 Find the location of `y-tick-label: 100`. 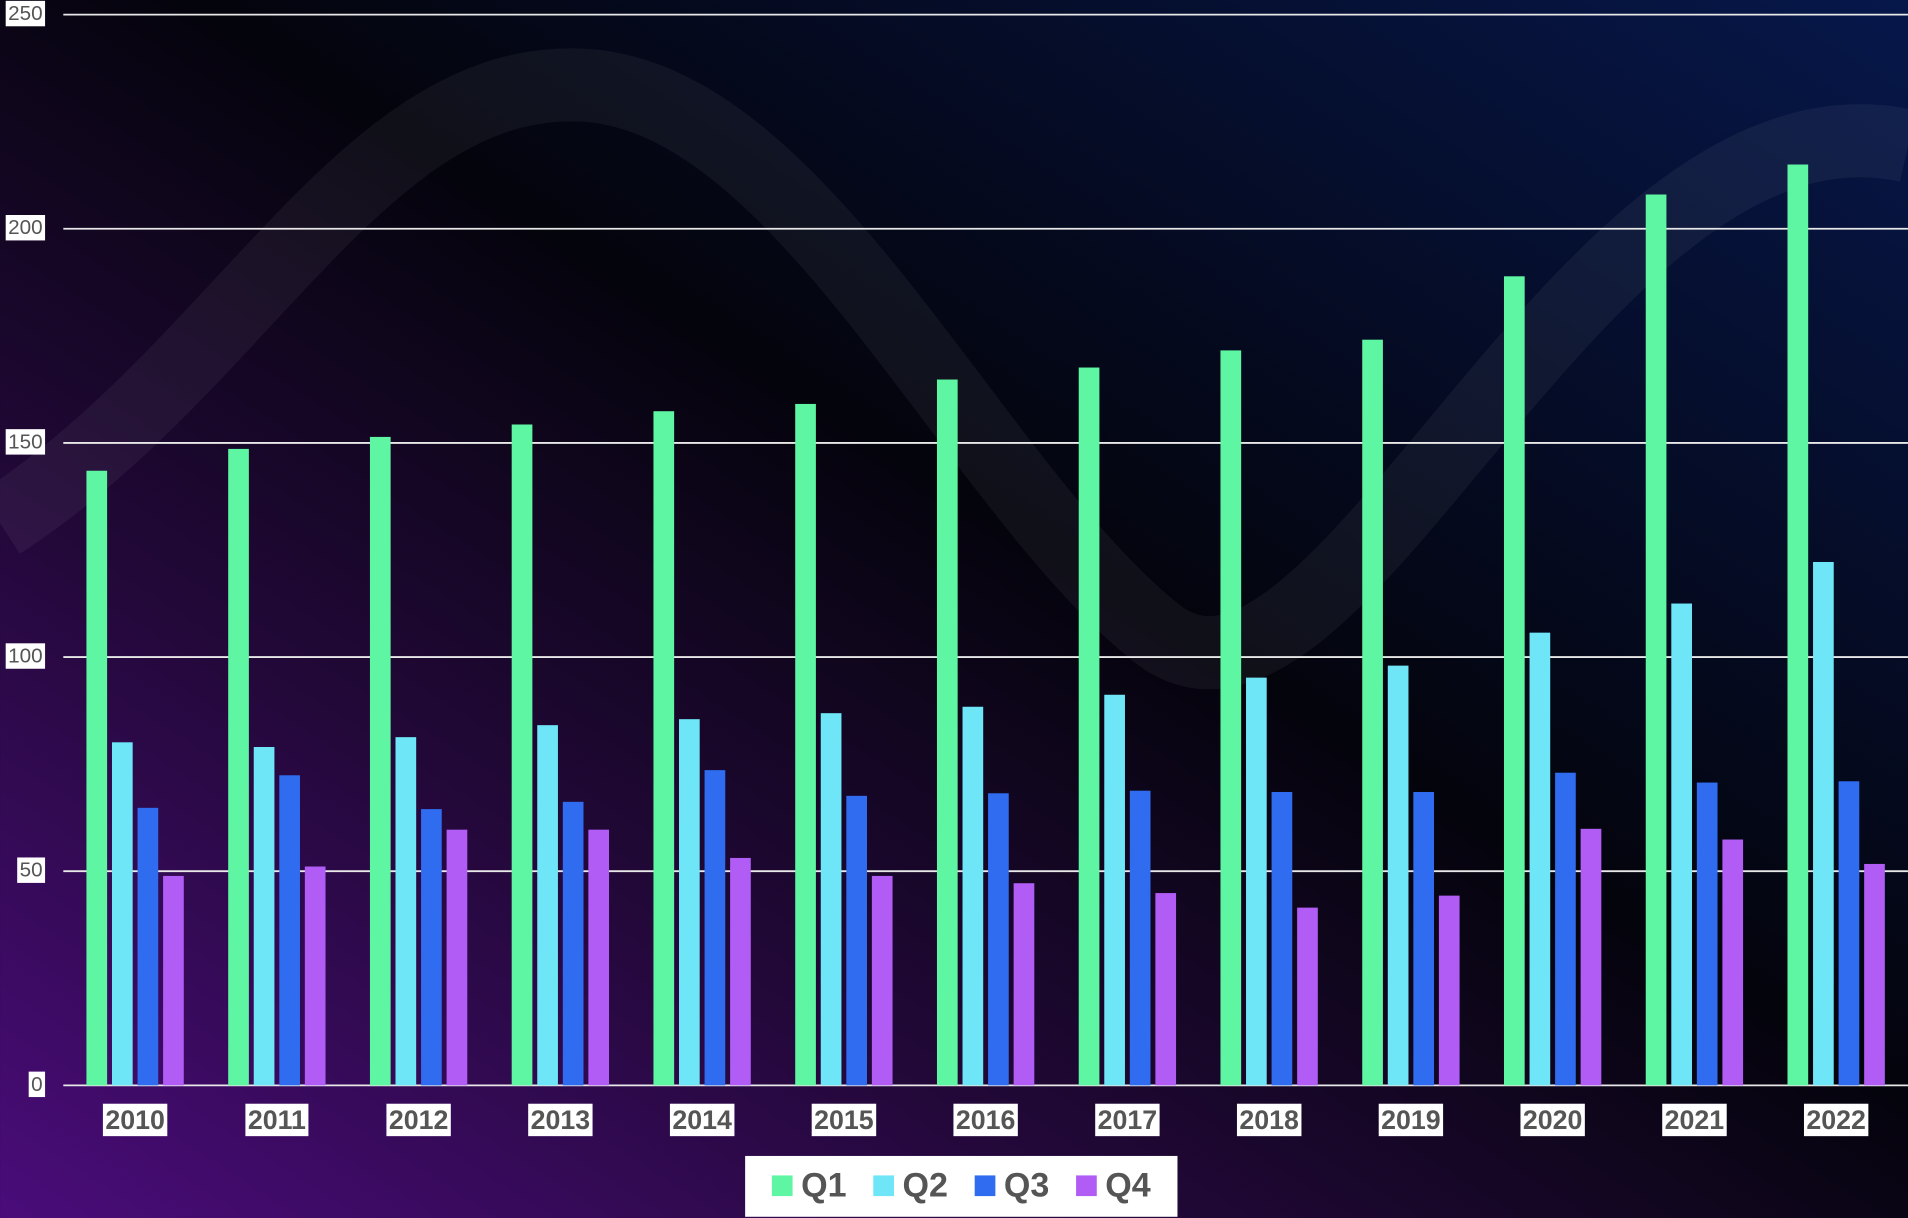

y-tick-label: 100 is located at coordinates (25, 656).